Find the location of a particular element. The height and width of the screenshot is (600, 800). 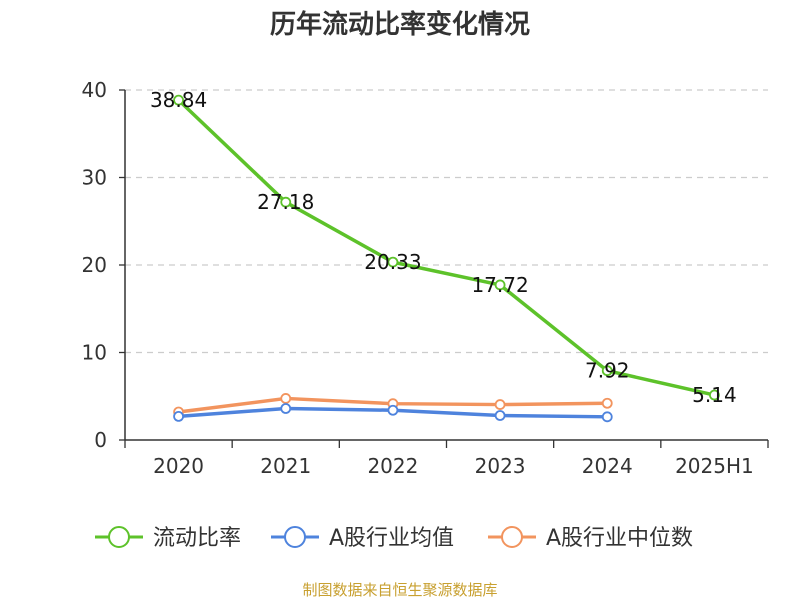

chart-title: 历年流动比率变化情况 is located at coordinates (400, 24).